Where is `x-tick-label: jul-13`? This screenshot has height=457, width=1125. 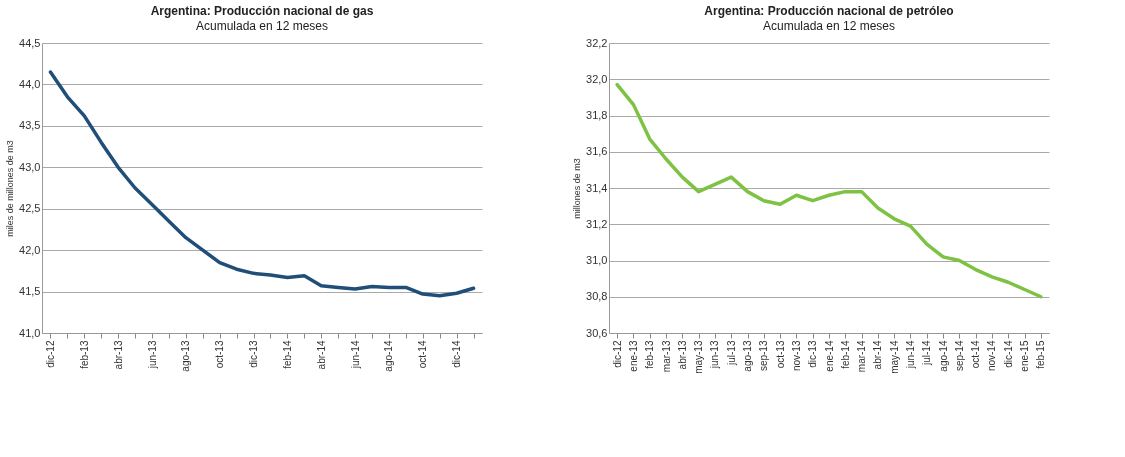
x-tick-label: jul-13 is located at coordinates (731, 353).